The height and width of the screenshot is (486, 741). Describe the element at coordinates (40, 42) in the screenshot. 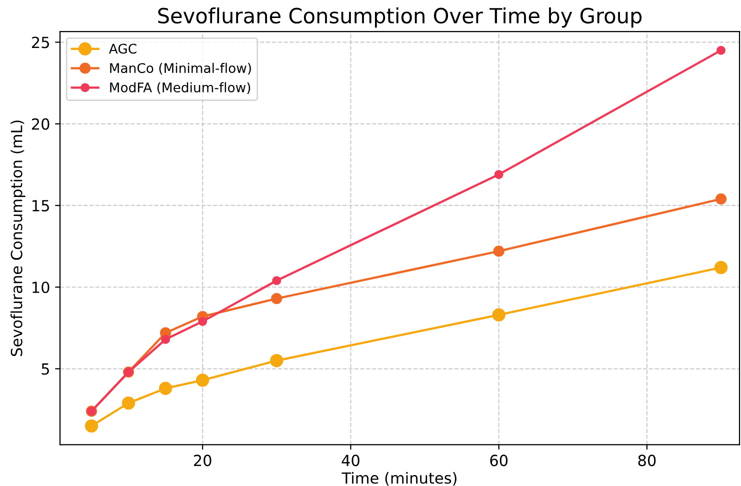

I see `y-tick-label: 25` at that location.